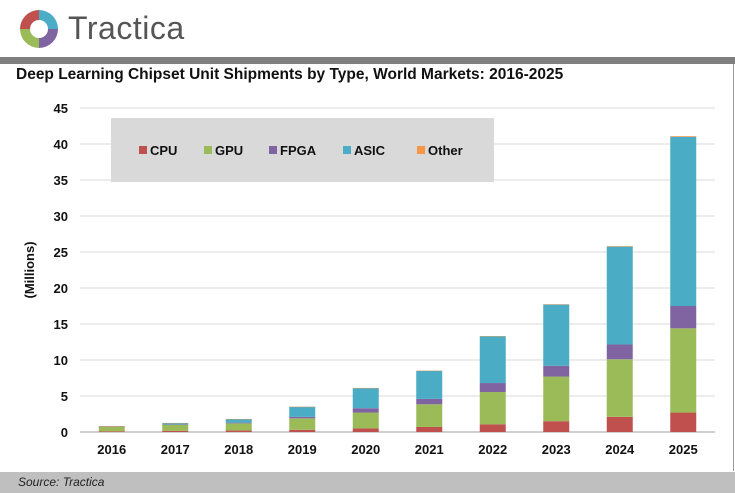 The image size is (735, 493). I want to click on y-axis-label: (Millions), so click(29, 269).